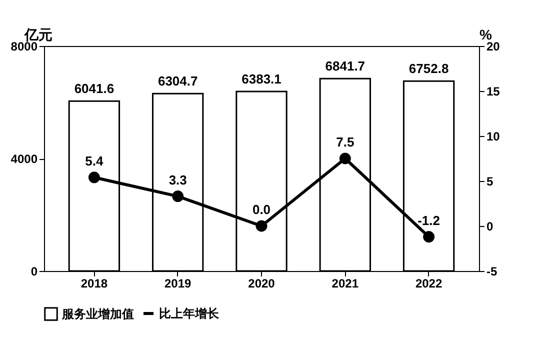 The width and height of the screenshot is (554, 337). What do you see at coordinates (428, 68) in the screenshot?
I see `data-label: 6752.8` at bounding box center [428, 68].